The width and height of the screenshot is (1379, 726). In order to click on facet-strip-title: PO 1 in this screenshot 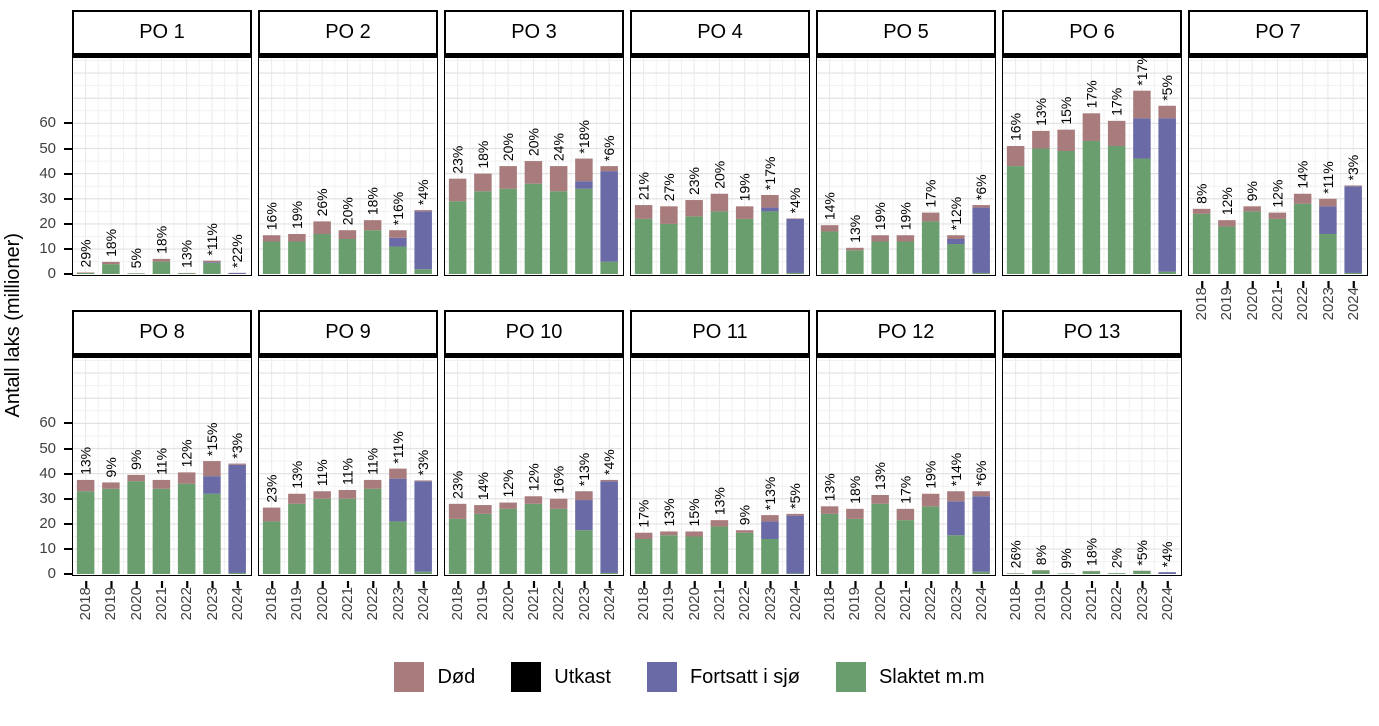, I will do `click(162, 32)`.